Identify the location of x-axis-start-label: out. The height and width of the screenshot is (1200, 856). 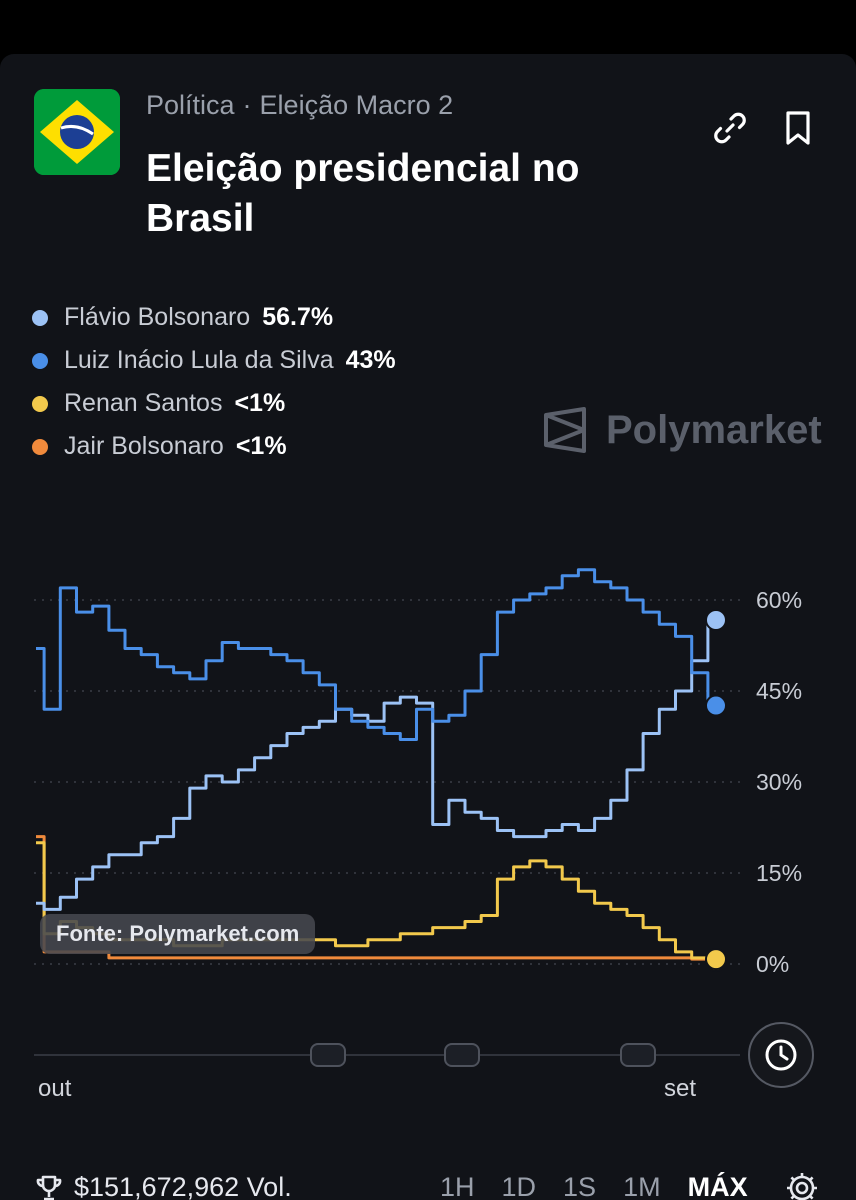
(55, 1088).